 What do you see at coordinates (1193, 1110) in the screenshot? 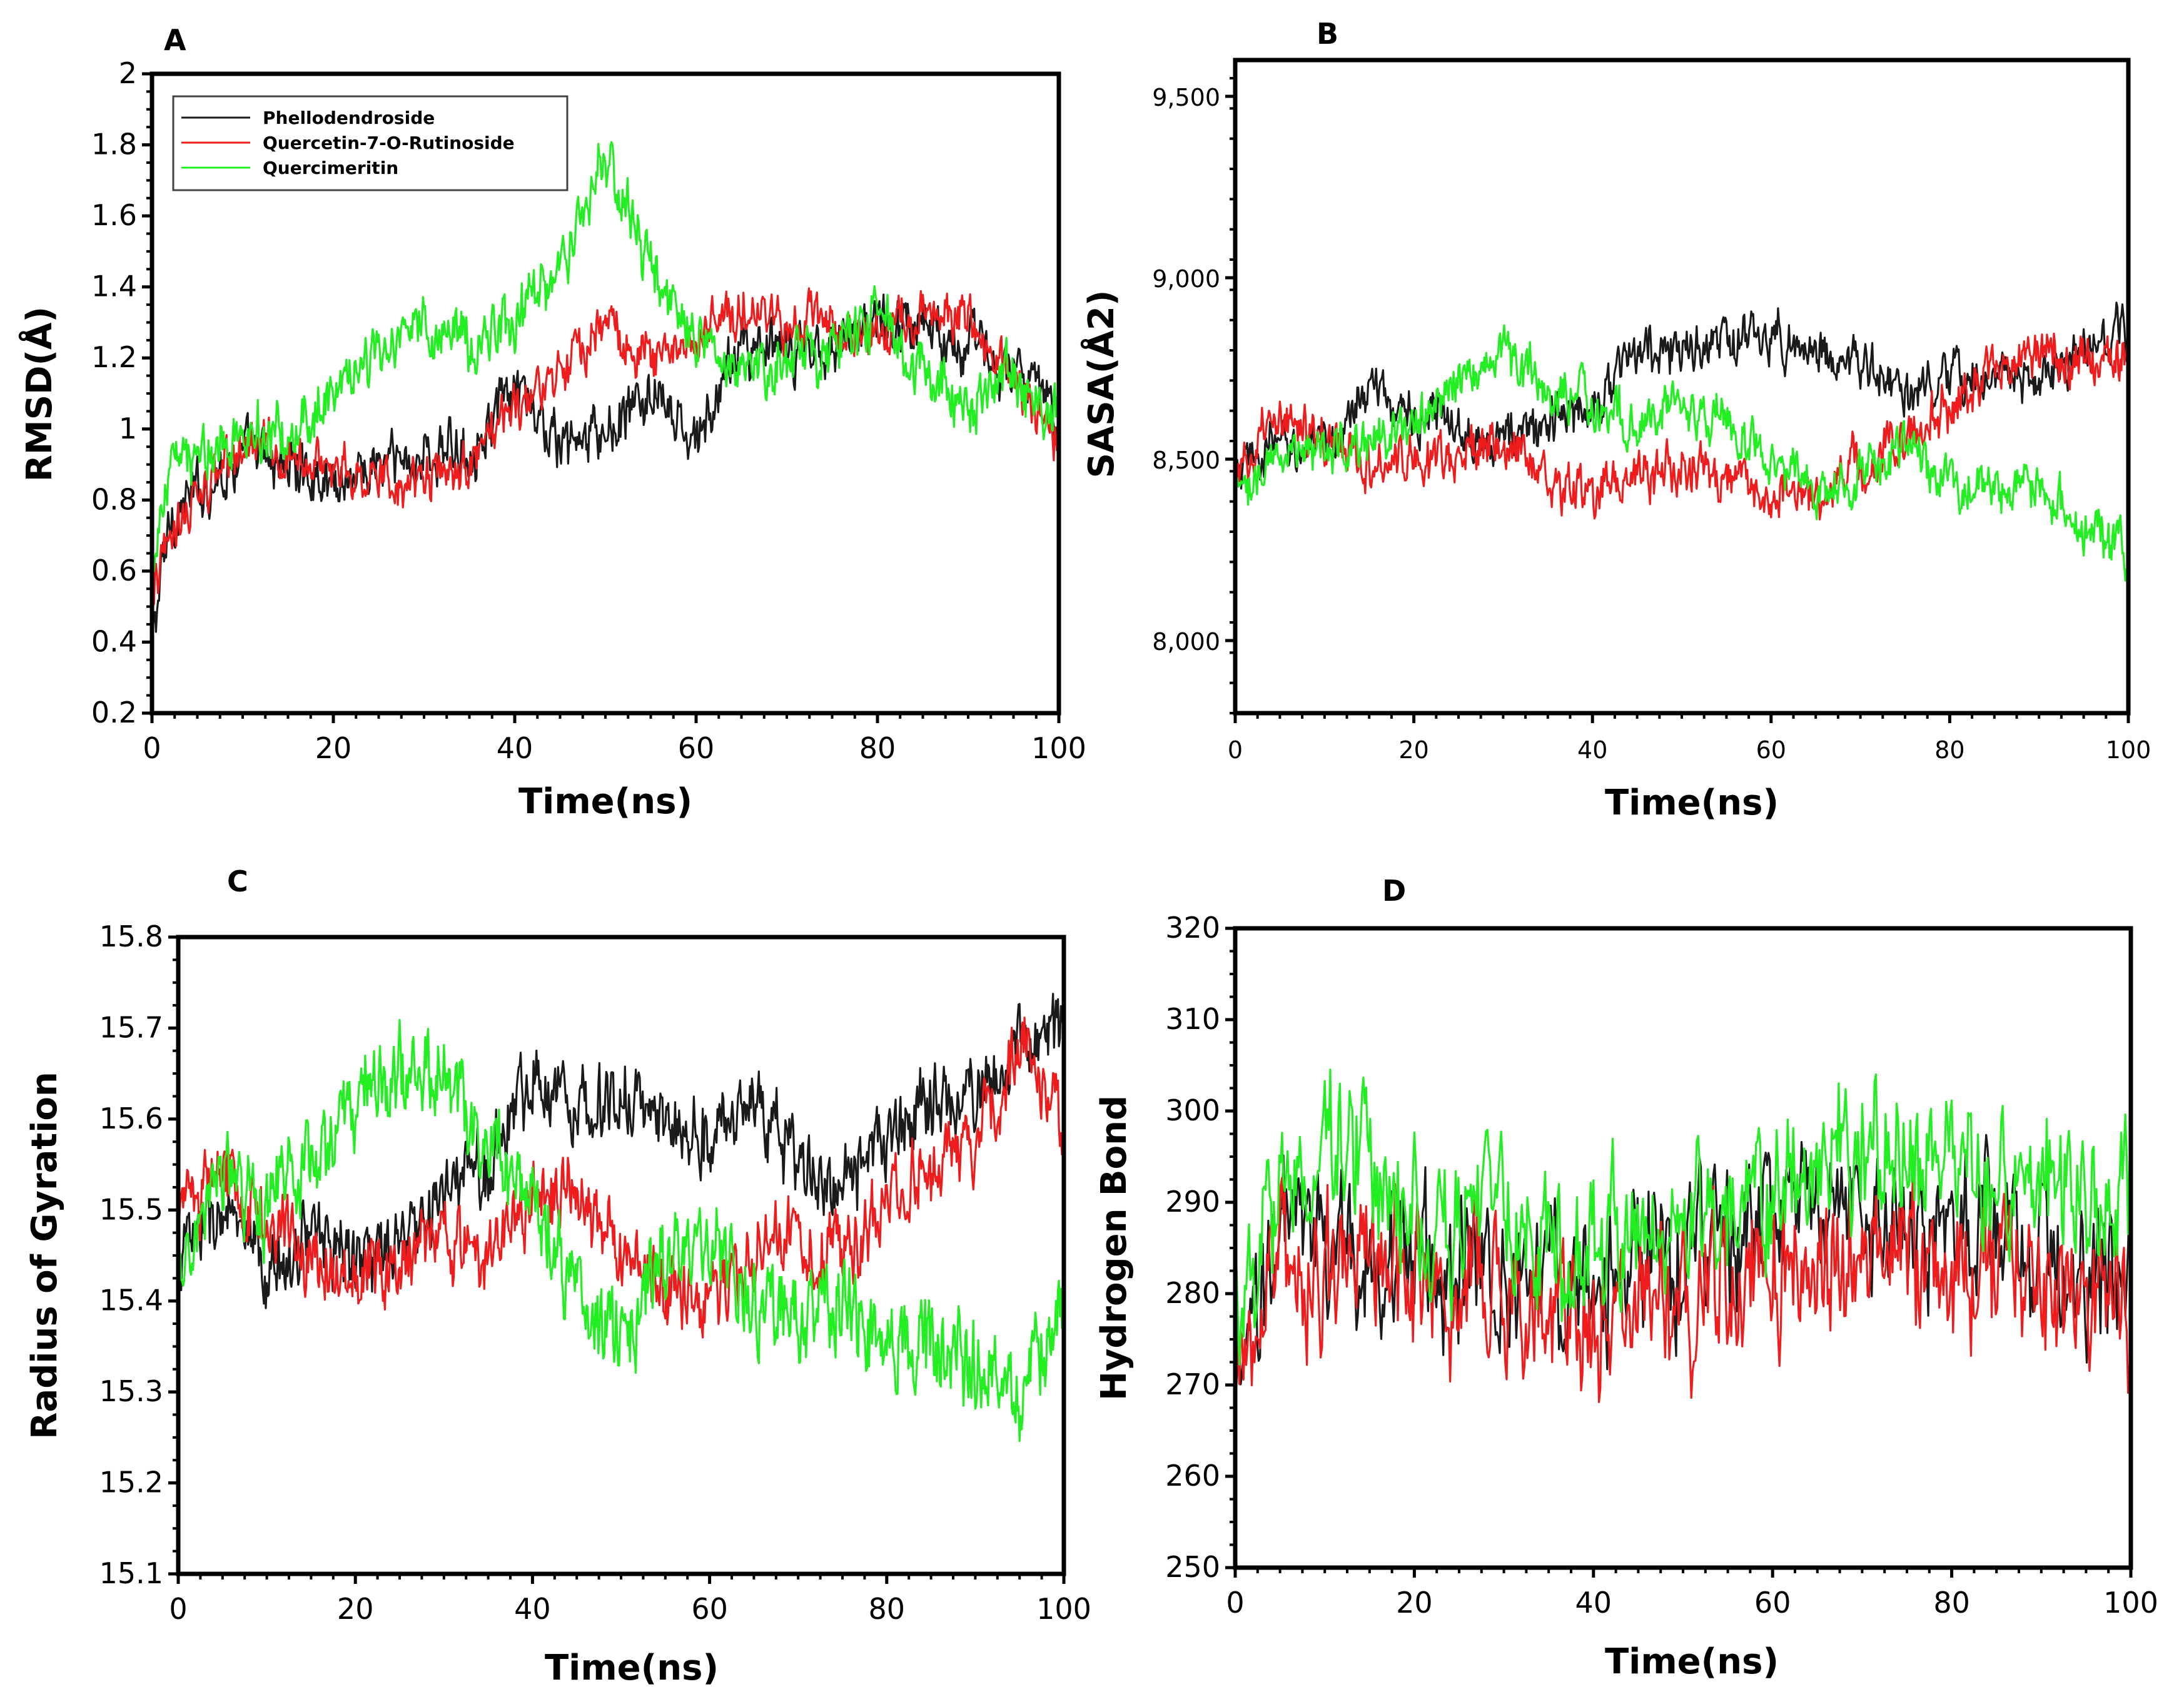
I see `panel-d-ytick-label: 300` at bounding box center [1193, 1110].